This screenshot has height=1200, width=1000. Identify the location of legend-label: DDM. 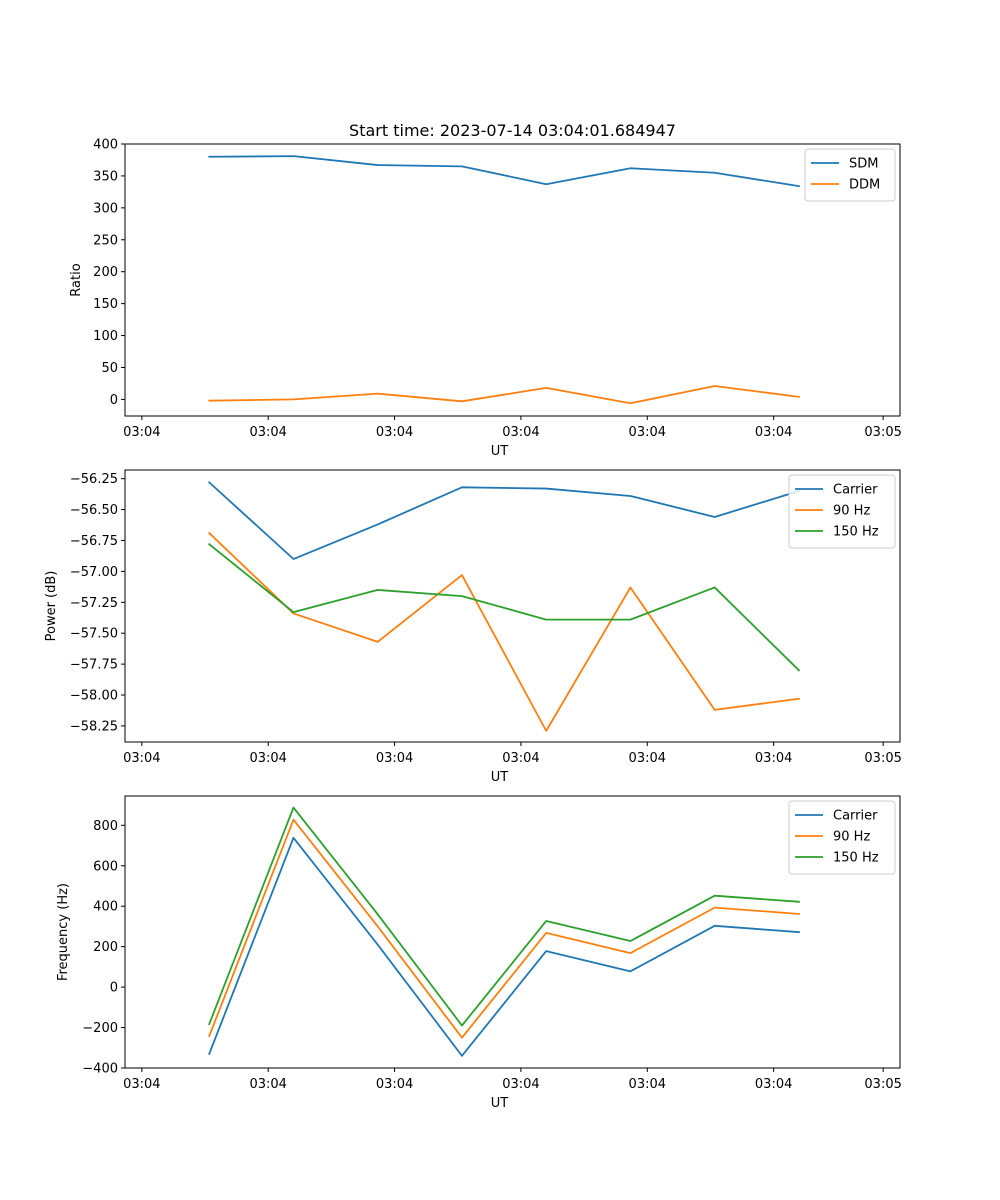
(864, 185).